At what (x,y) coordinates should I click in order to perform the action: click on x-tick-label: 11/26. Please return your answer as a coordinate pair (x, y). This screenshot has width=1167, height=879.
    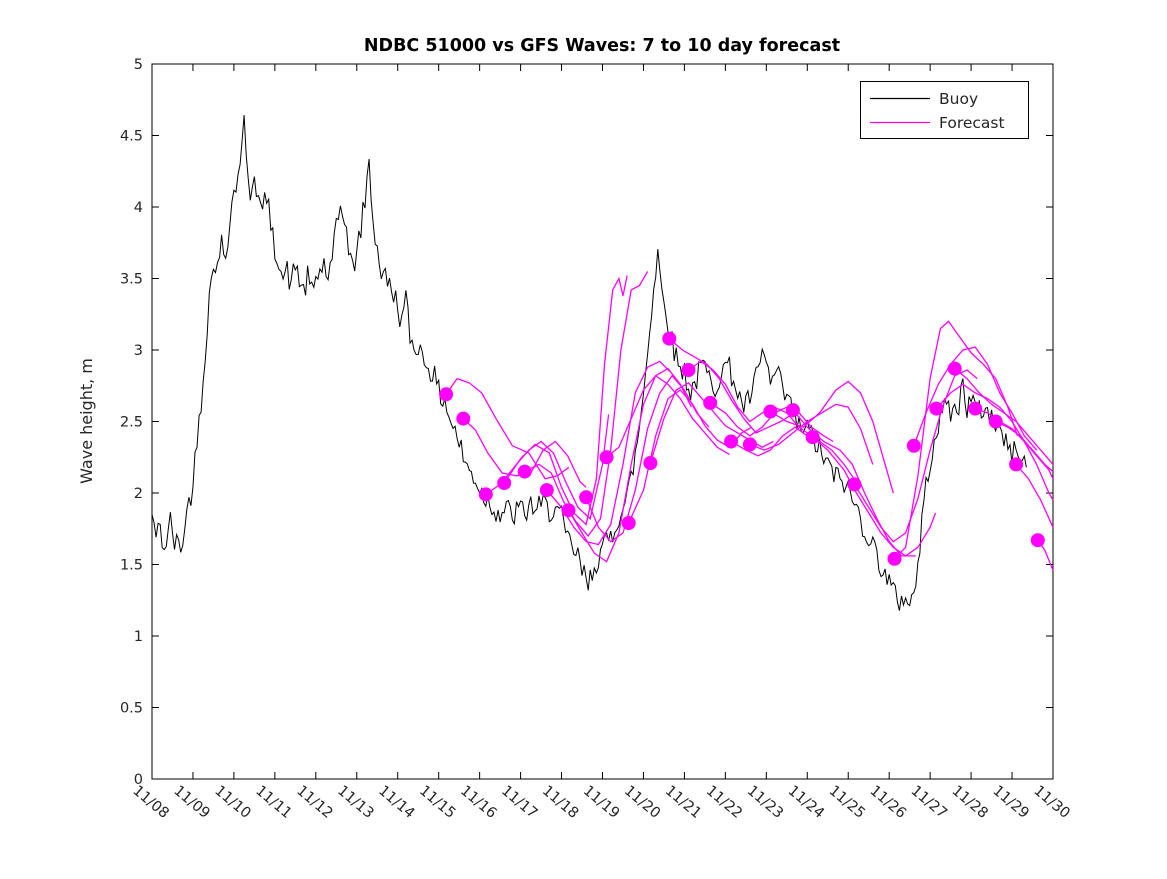
    Looking at the image, I should click on (888, 802).